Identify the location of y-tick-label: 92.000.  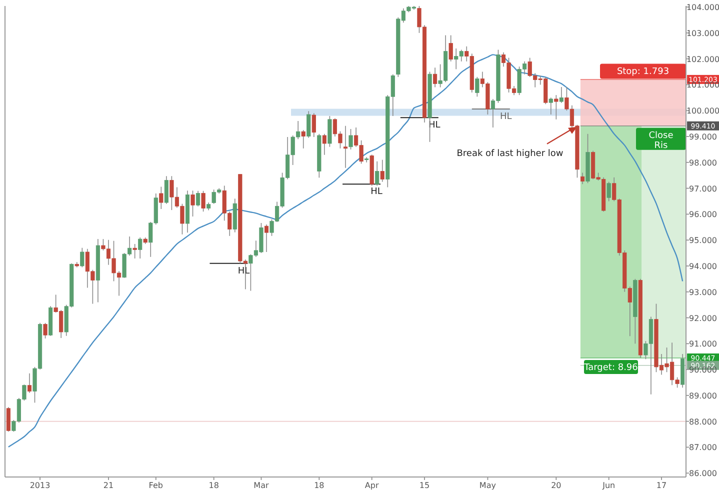
(703, 318).